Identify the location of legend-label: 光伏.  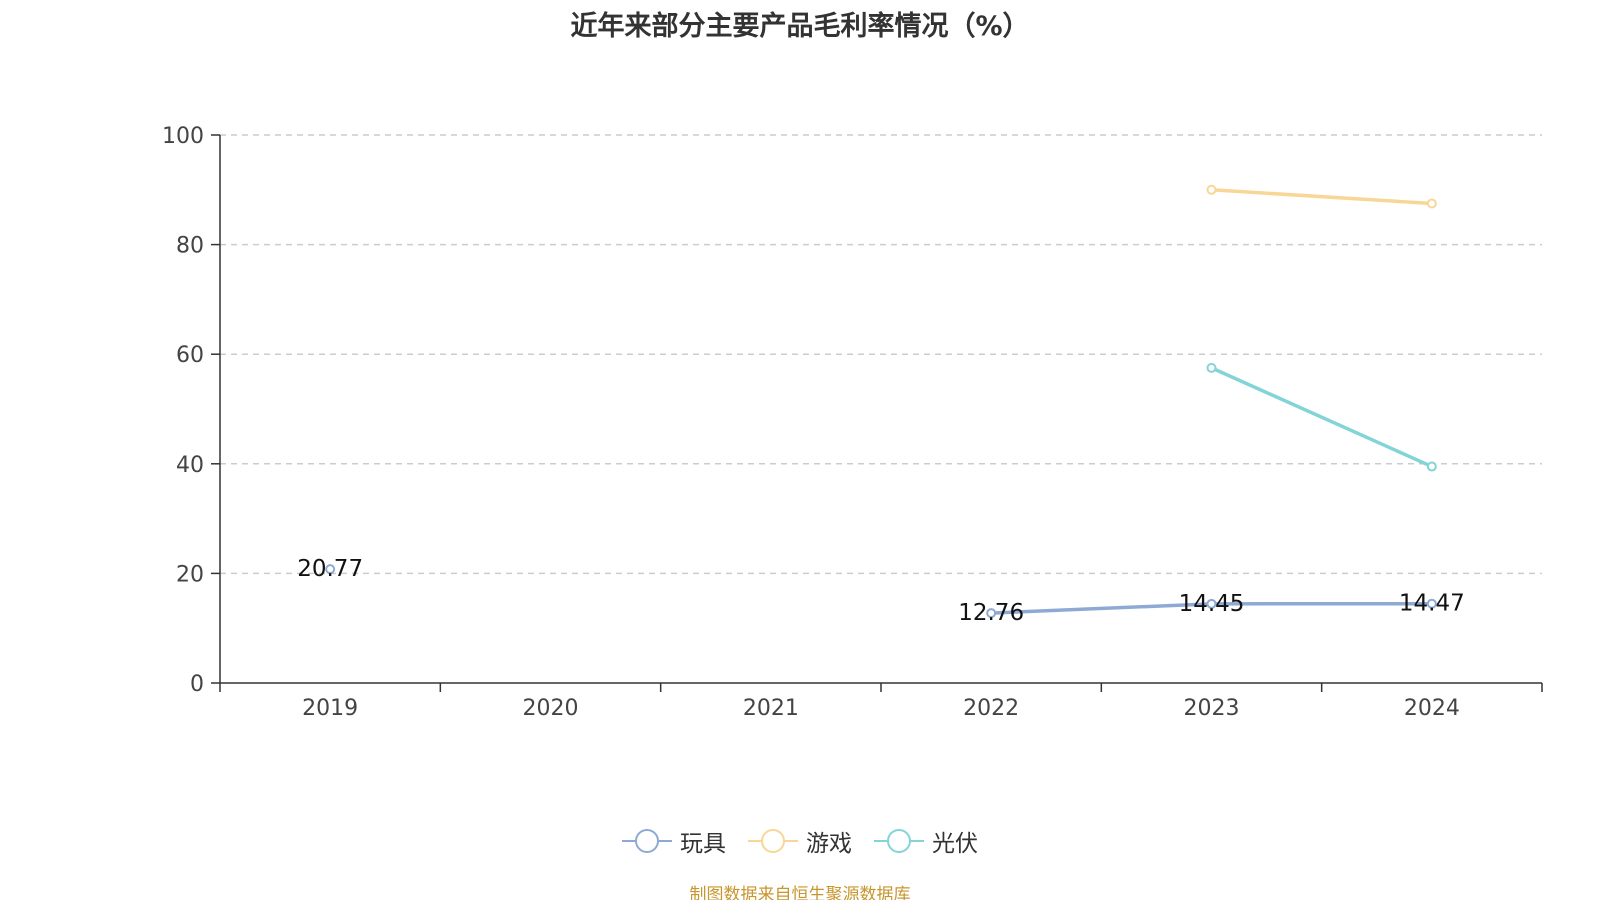
(955, 844).